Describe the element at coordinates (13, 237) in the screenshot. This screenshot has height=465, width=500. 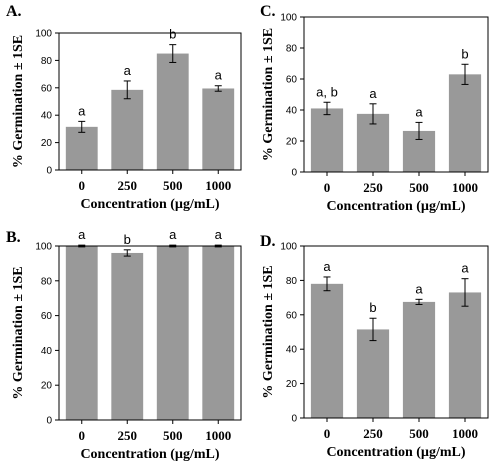
I see `panel-label: B.` at that location.